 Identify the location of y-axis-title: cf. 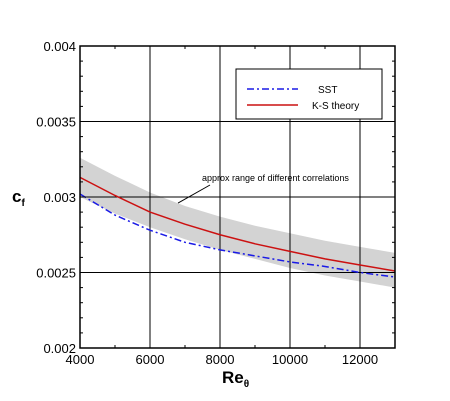
(18, 198).